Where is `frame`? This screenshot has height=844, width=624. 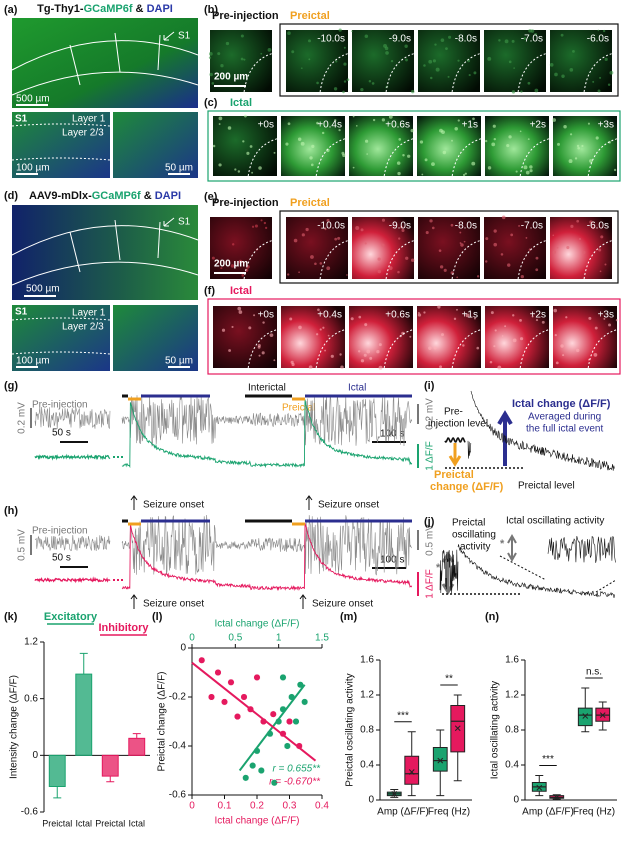
frame is located at coordinates (414, 146).